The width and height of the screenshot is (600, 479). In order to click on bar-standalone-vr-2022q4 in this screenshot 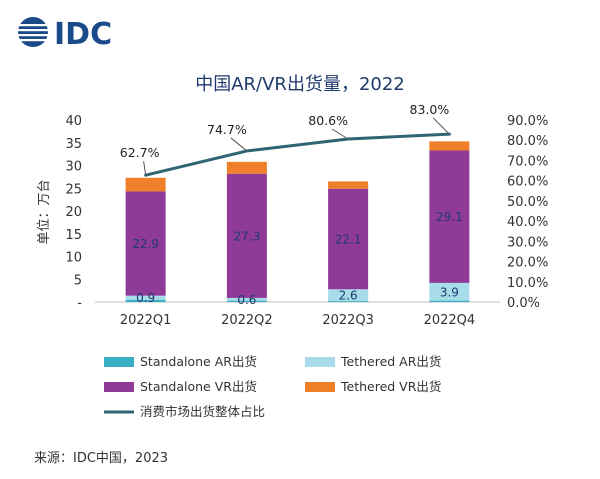, I will do `click(449, 216)`.